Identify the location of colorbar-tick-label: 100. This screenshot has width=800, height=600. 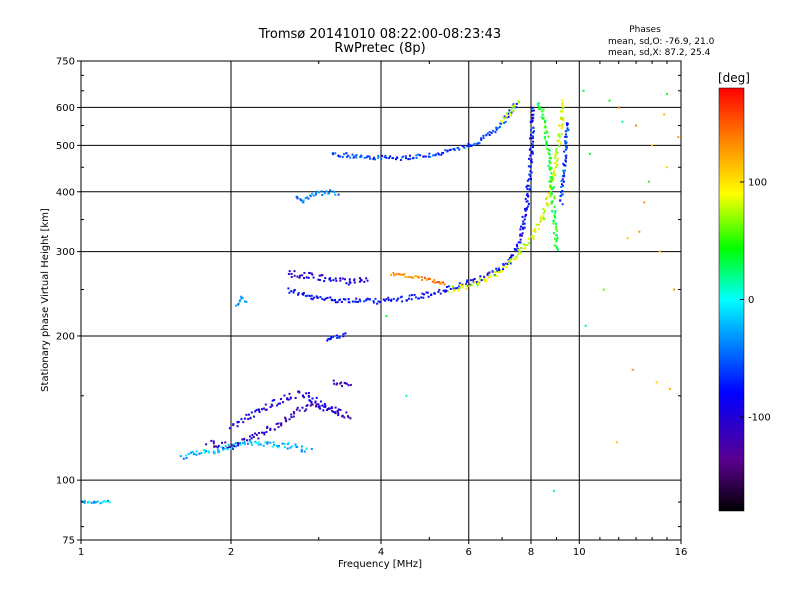
(757, 183).